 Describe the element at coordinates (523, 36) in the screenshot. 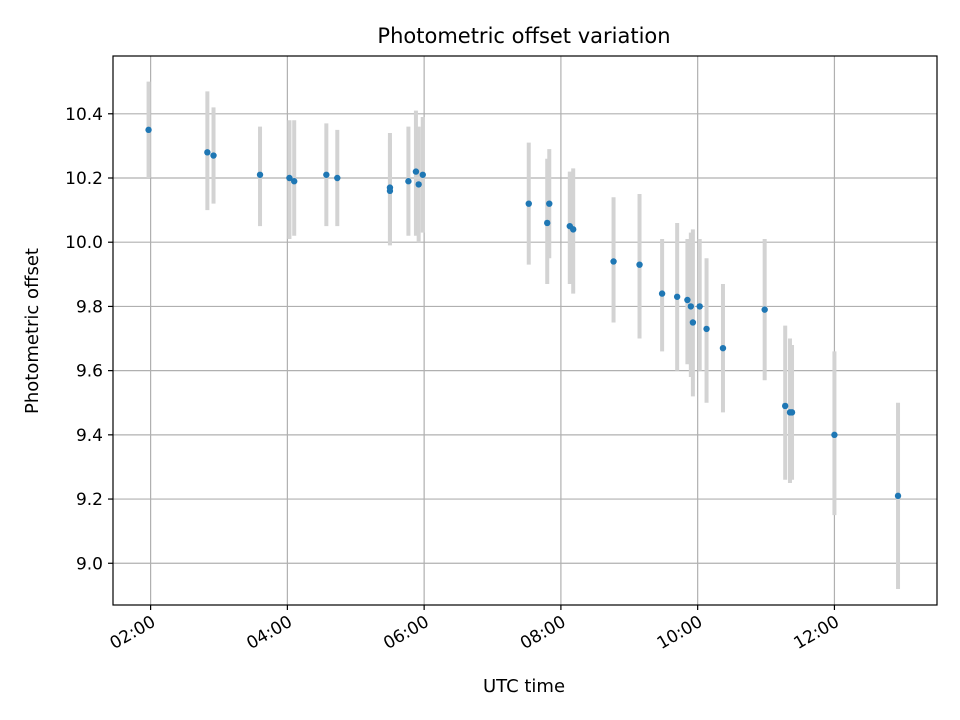

I see `chart-title: Photometric offset variation` at that location.